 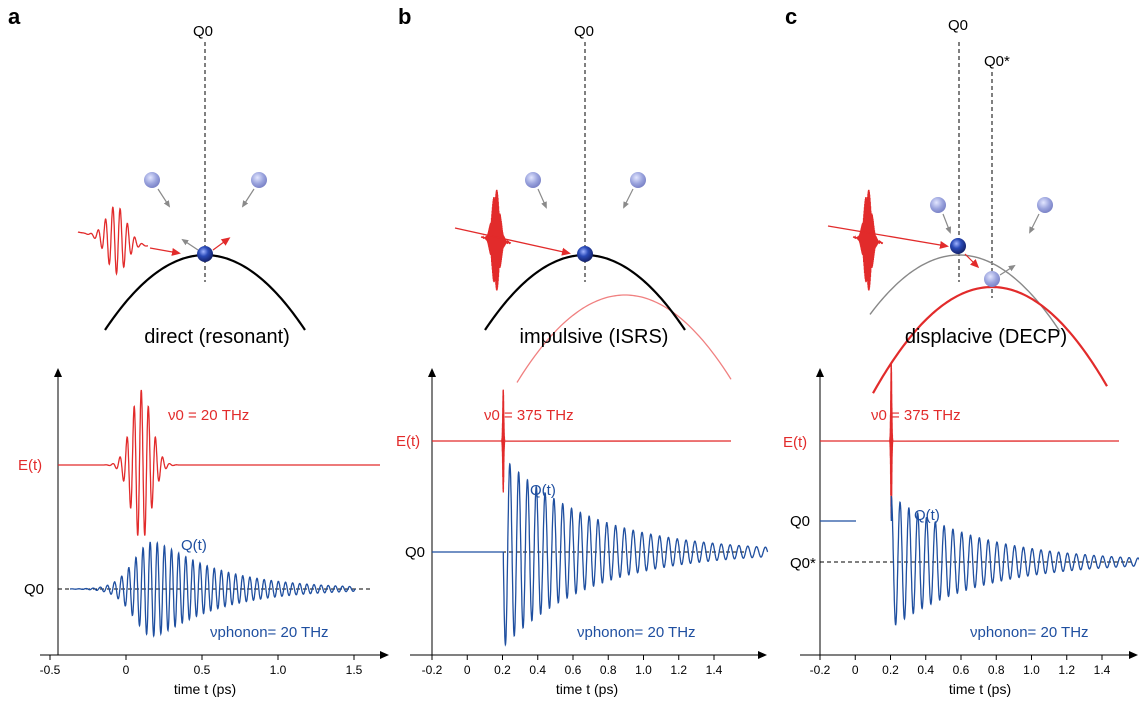 I want to click on x-ticks: -0.5 0 0.5 1.0 1.5, so click(x=201, y=666).